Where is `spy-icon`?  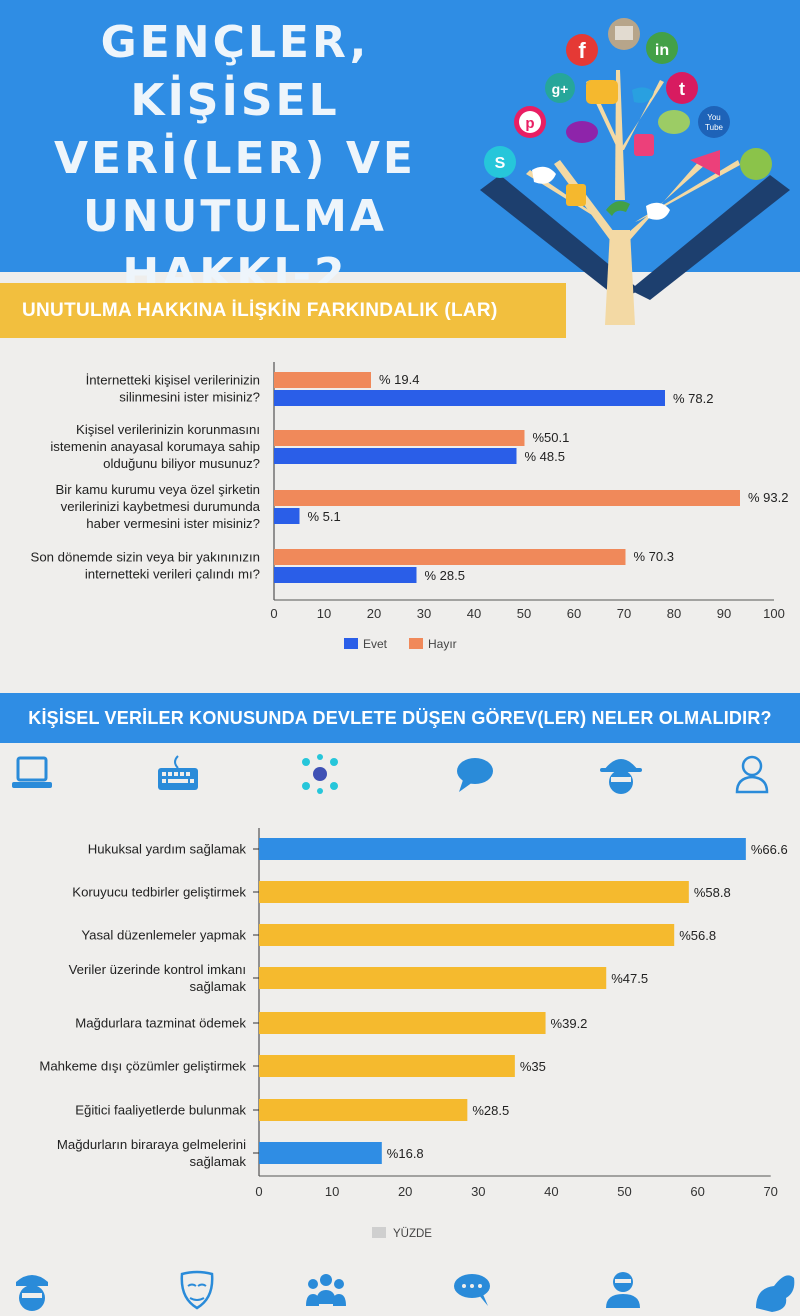 spy-icon is located at coordinates (621, 776).